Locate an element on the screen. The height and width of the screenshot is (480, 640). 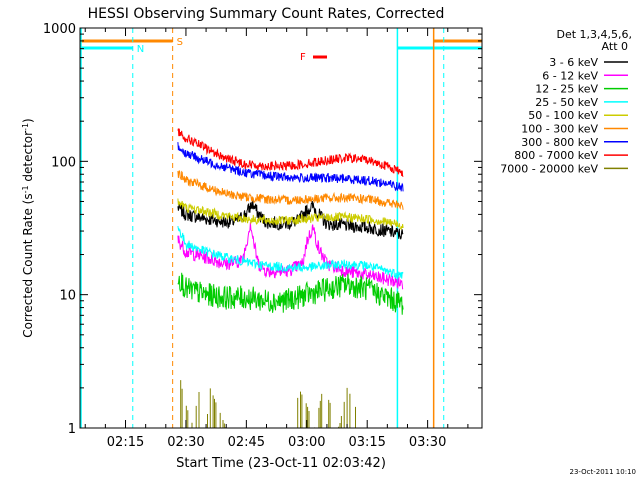
x-tick-label: 02:45 is located at coordinates (246, 442).